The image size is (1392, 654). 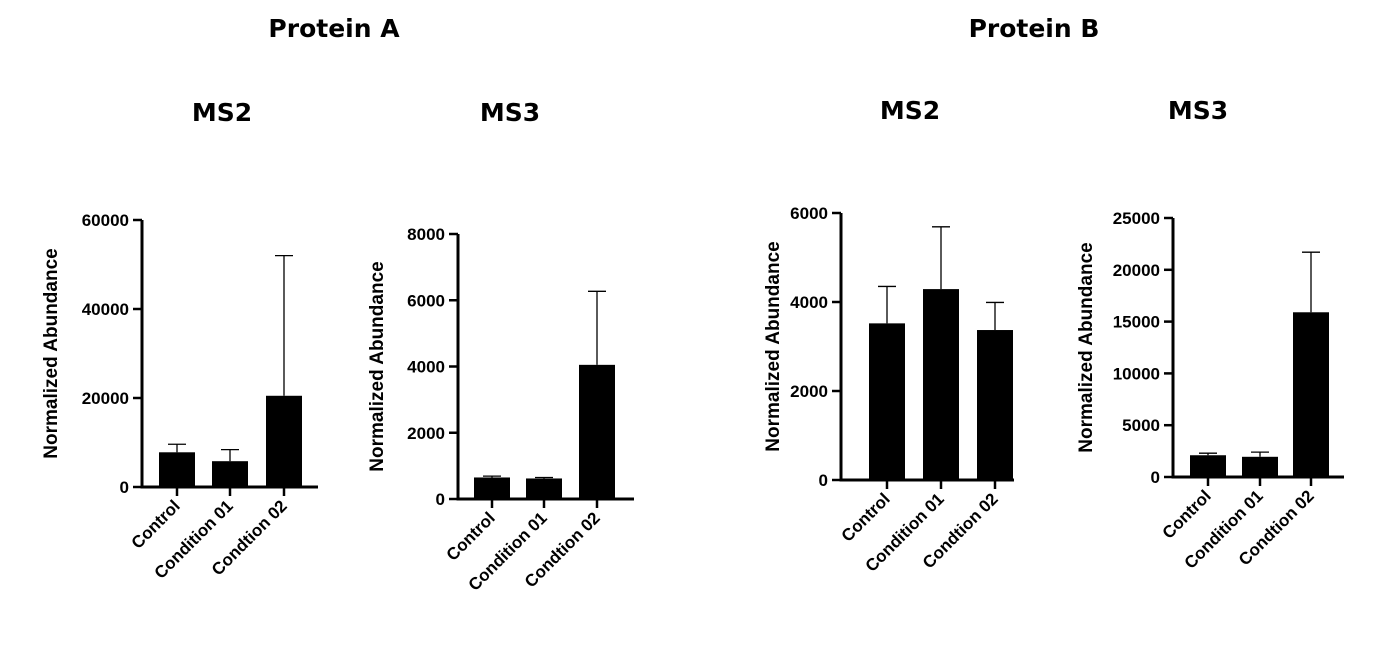 What do you see at coordinates (1136, 218) in the screenshot?
I see `y-tick-label: 25000` at bounding box center [1136, 218].